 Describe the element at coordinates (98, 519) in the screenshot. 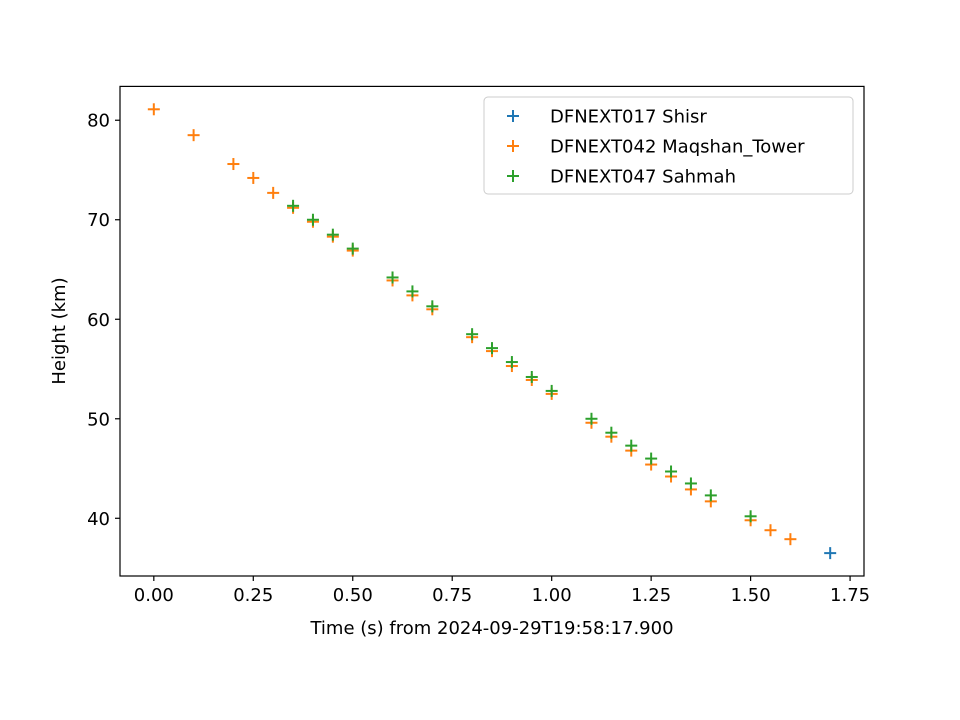

I see `y-tick-label: 40` at that location.